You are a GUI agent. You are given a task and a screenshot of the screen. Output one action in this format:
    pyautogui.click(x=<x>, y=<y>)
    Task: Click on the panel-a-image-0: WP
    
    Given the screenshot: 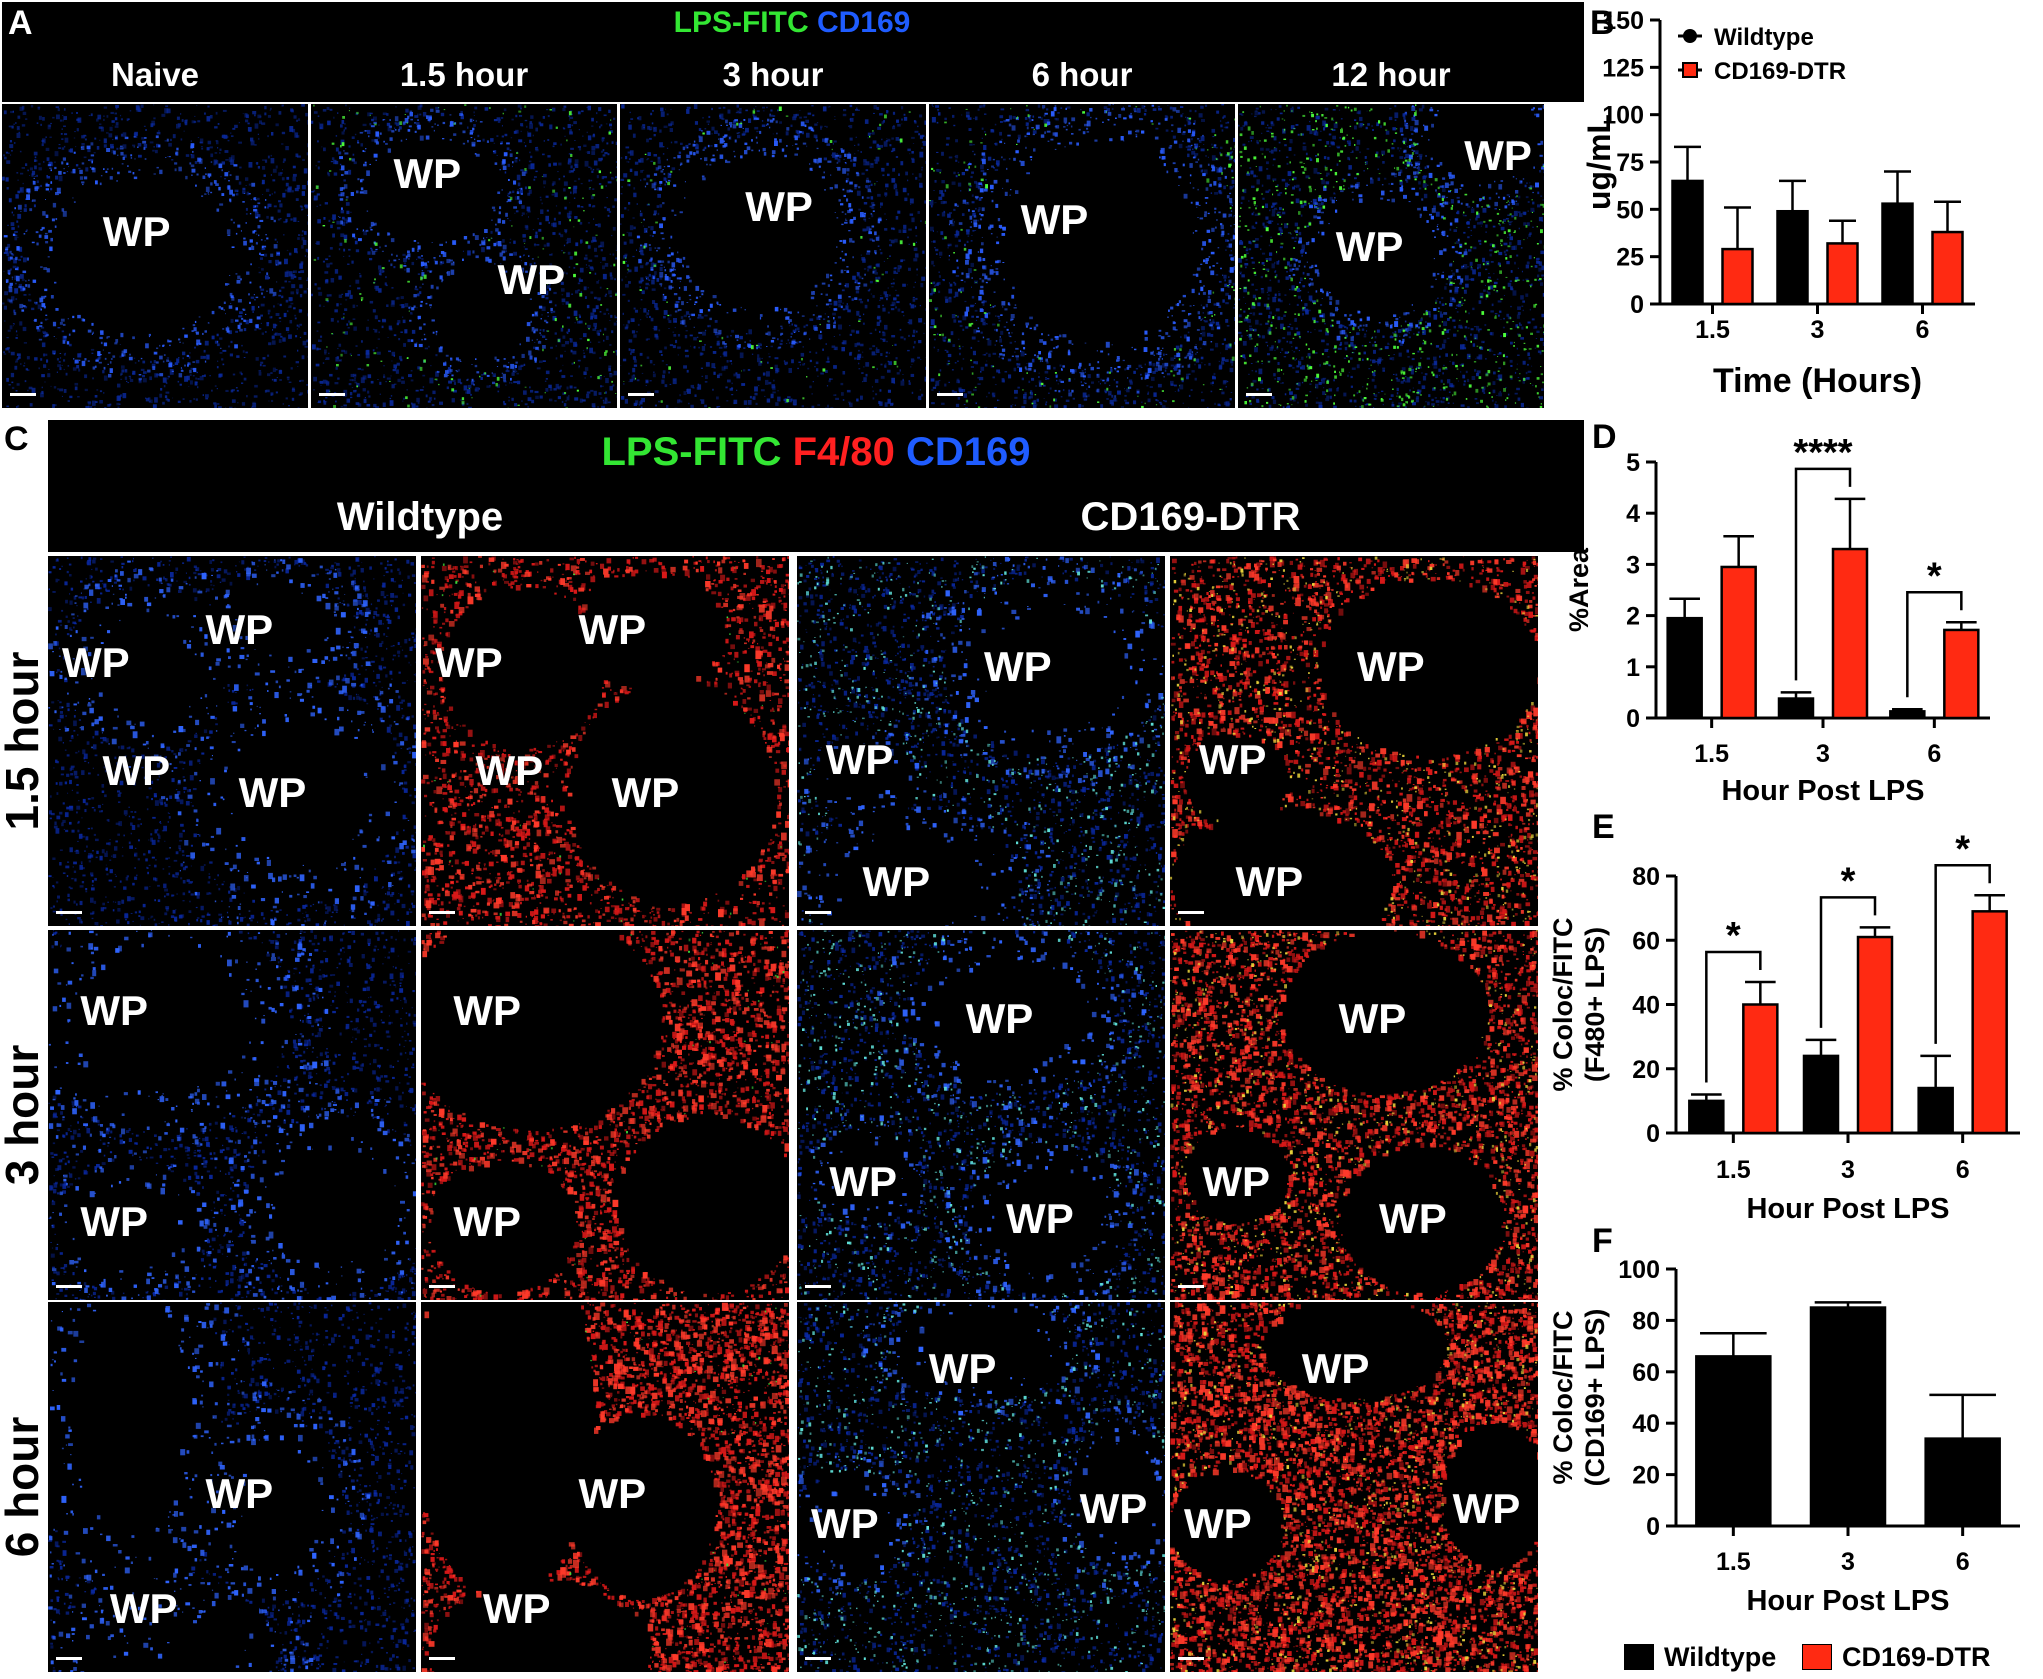 What is the action you would take?
    pyautogui.click(x=155, y=256)
    